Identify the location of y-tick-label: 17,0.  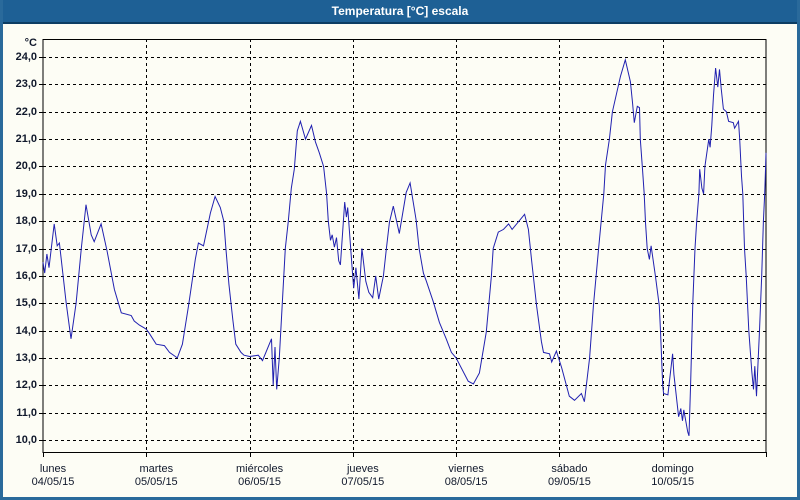
(26, 248).